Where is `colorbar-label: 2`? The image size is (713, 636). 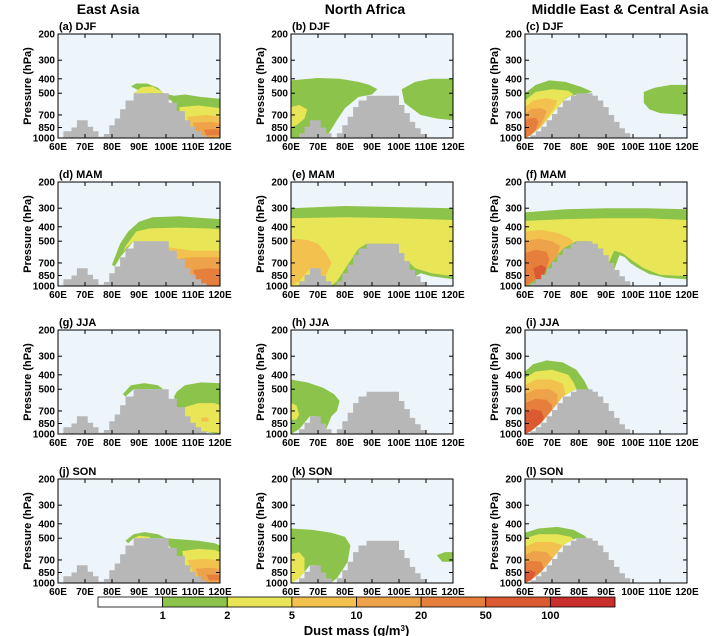
colorbar-label: 2 is located at coordinates (227, 616).